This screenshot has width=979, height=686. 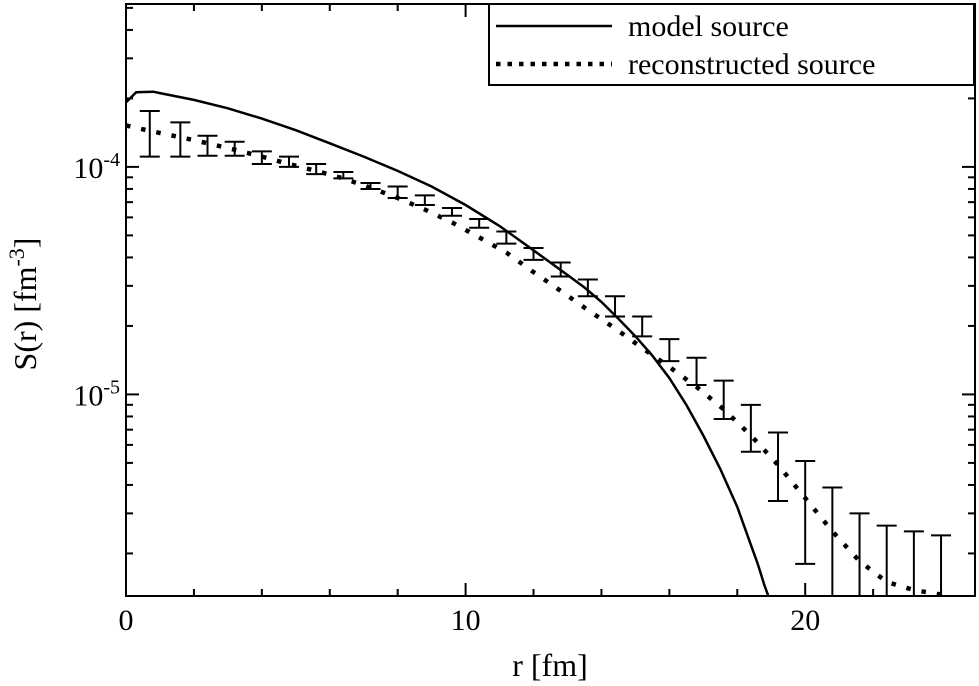 I want to click on x-tick-label: 0, so click(x=126, y=620).